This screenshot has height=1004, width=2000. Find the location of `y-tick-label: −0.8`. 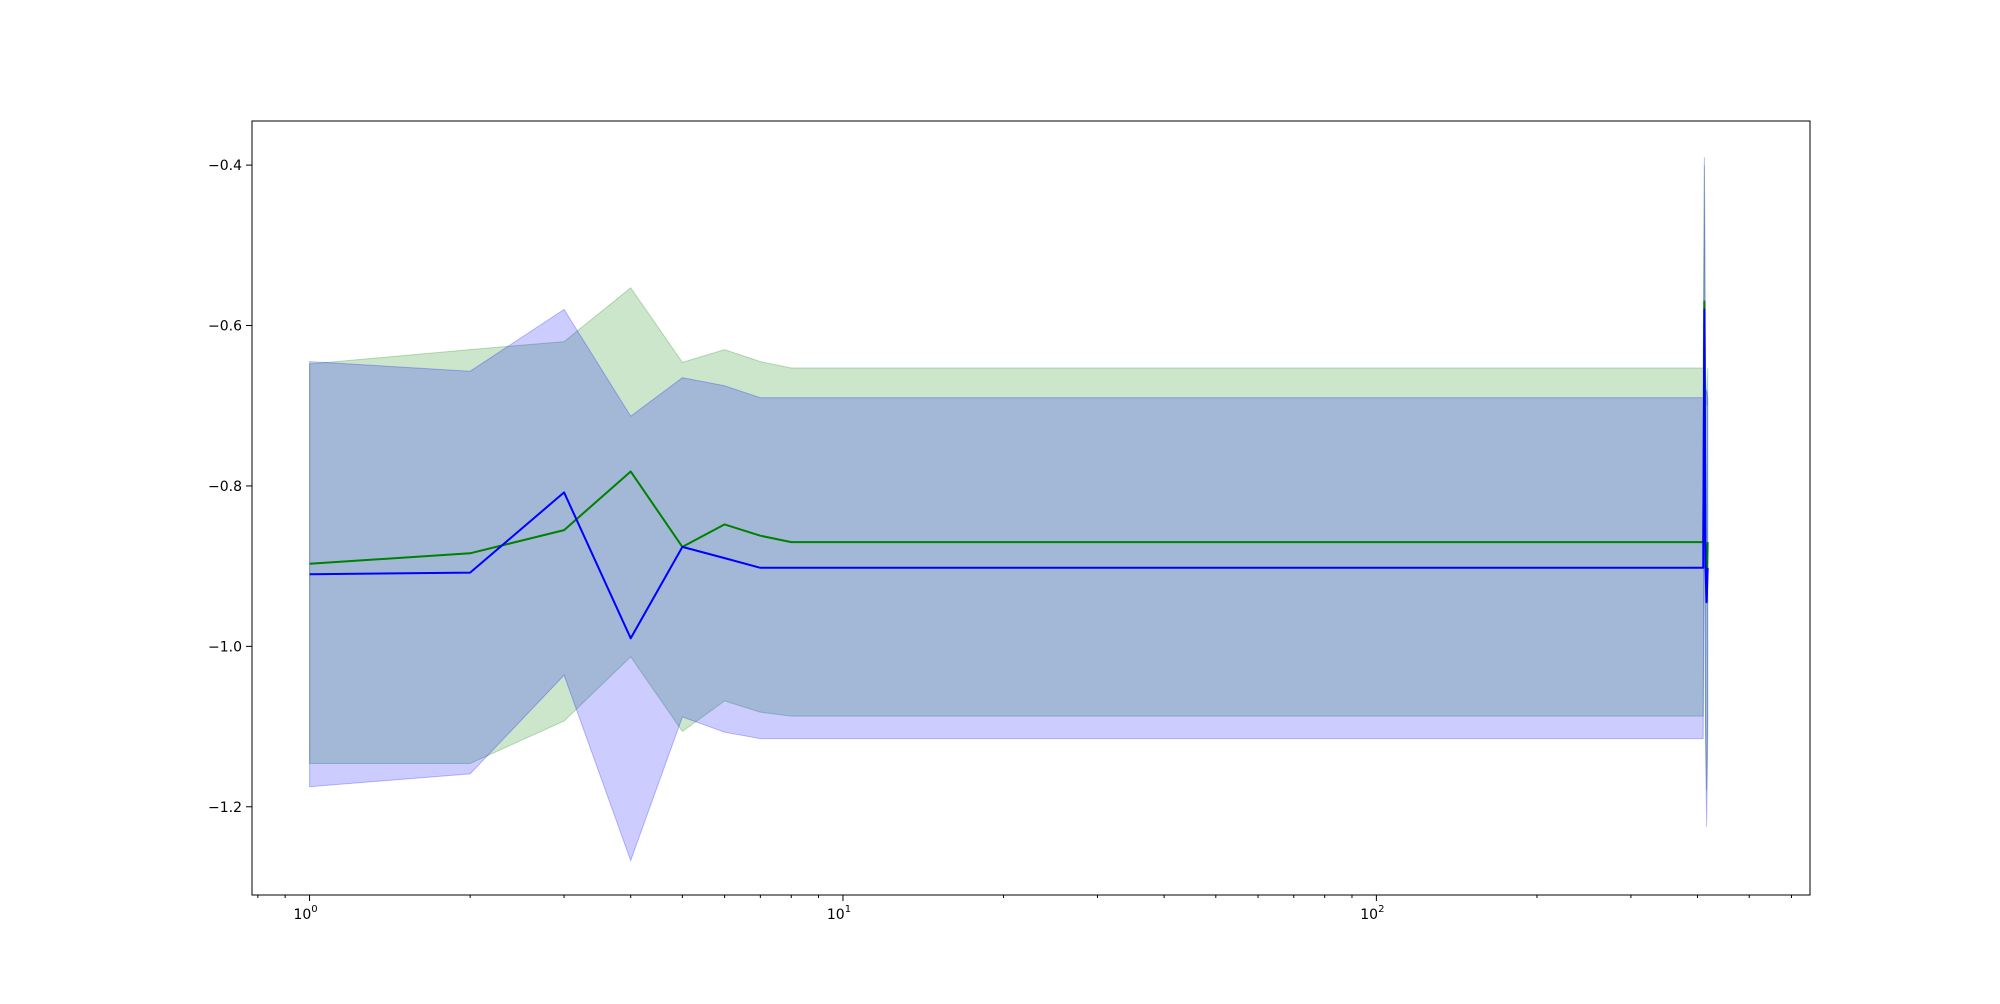

y-tick-label: −0.8 is located at coordinates (225, 487).